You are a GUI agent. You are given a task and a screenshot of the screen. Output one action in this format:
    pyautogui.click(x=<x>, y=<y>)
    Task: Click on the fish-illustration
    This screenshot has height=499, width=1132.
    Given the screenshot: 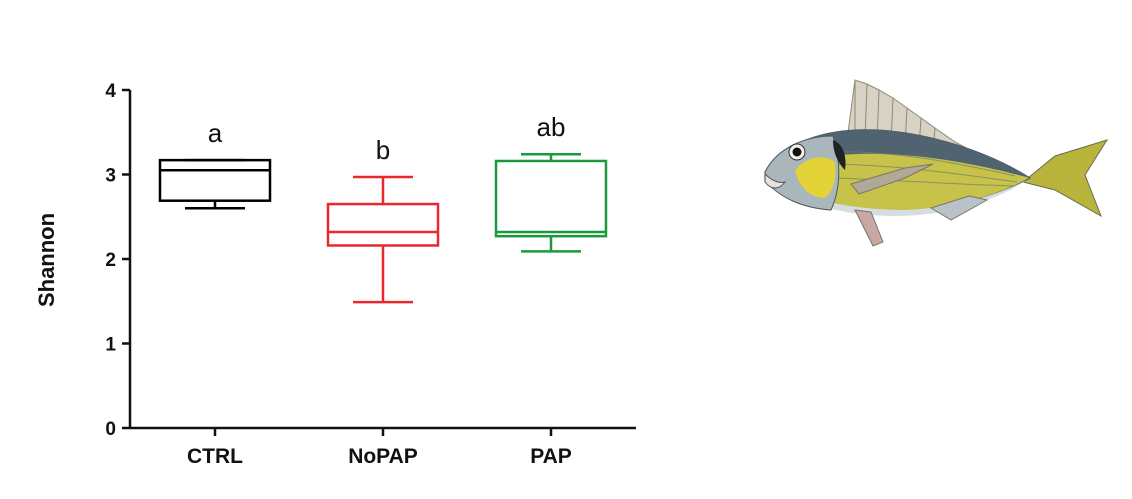 What is the action you would take?
    pyautogui.click(x=936, y=163)
    